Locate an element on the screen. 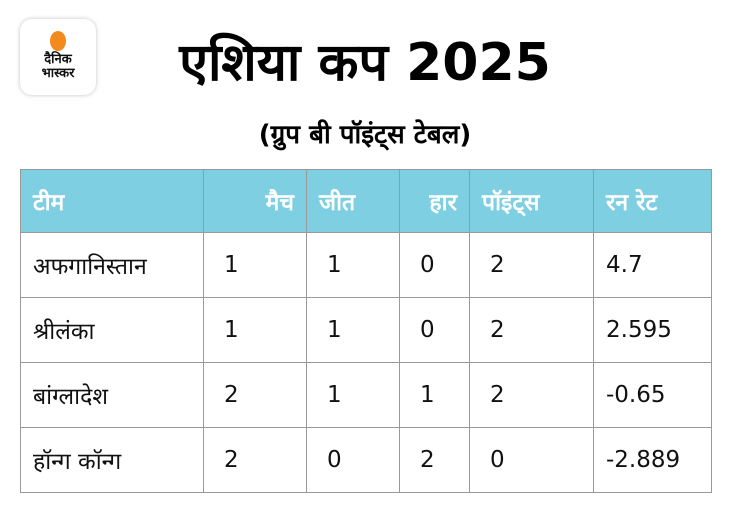 Image resolution: width=730 pixels, height=508 pixels. cell-team: श्रीलंका is located at coordinates (112, 330).